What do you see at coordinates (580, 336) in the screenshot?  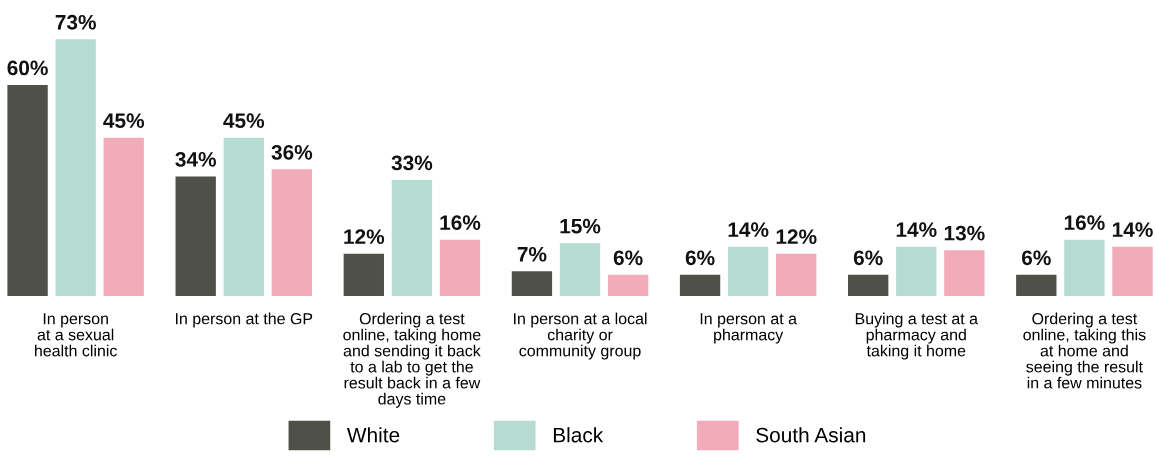 I see `x-tick-label: In person at a local charity or community group` at bounding box center [580, 336].